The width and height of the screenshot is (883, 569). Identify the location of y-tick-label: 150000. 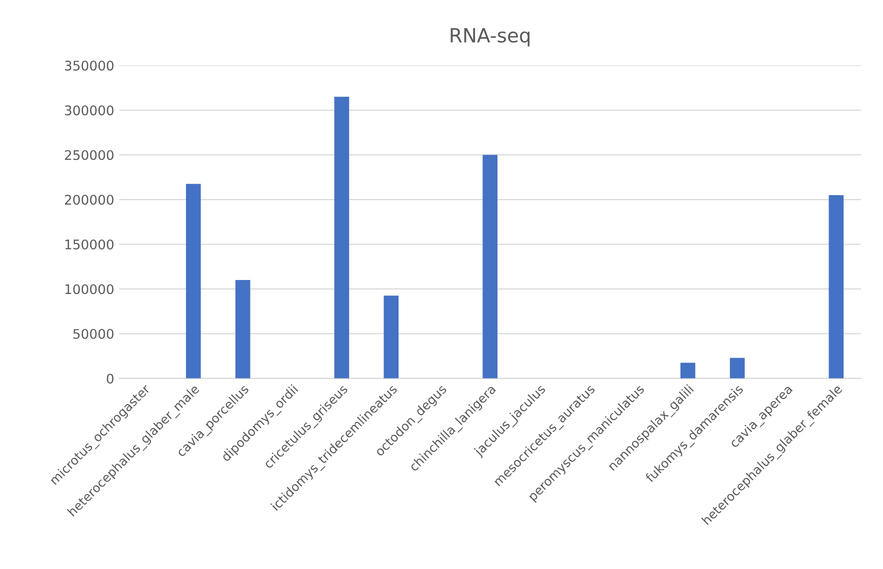
(89, 244).